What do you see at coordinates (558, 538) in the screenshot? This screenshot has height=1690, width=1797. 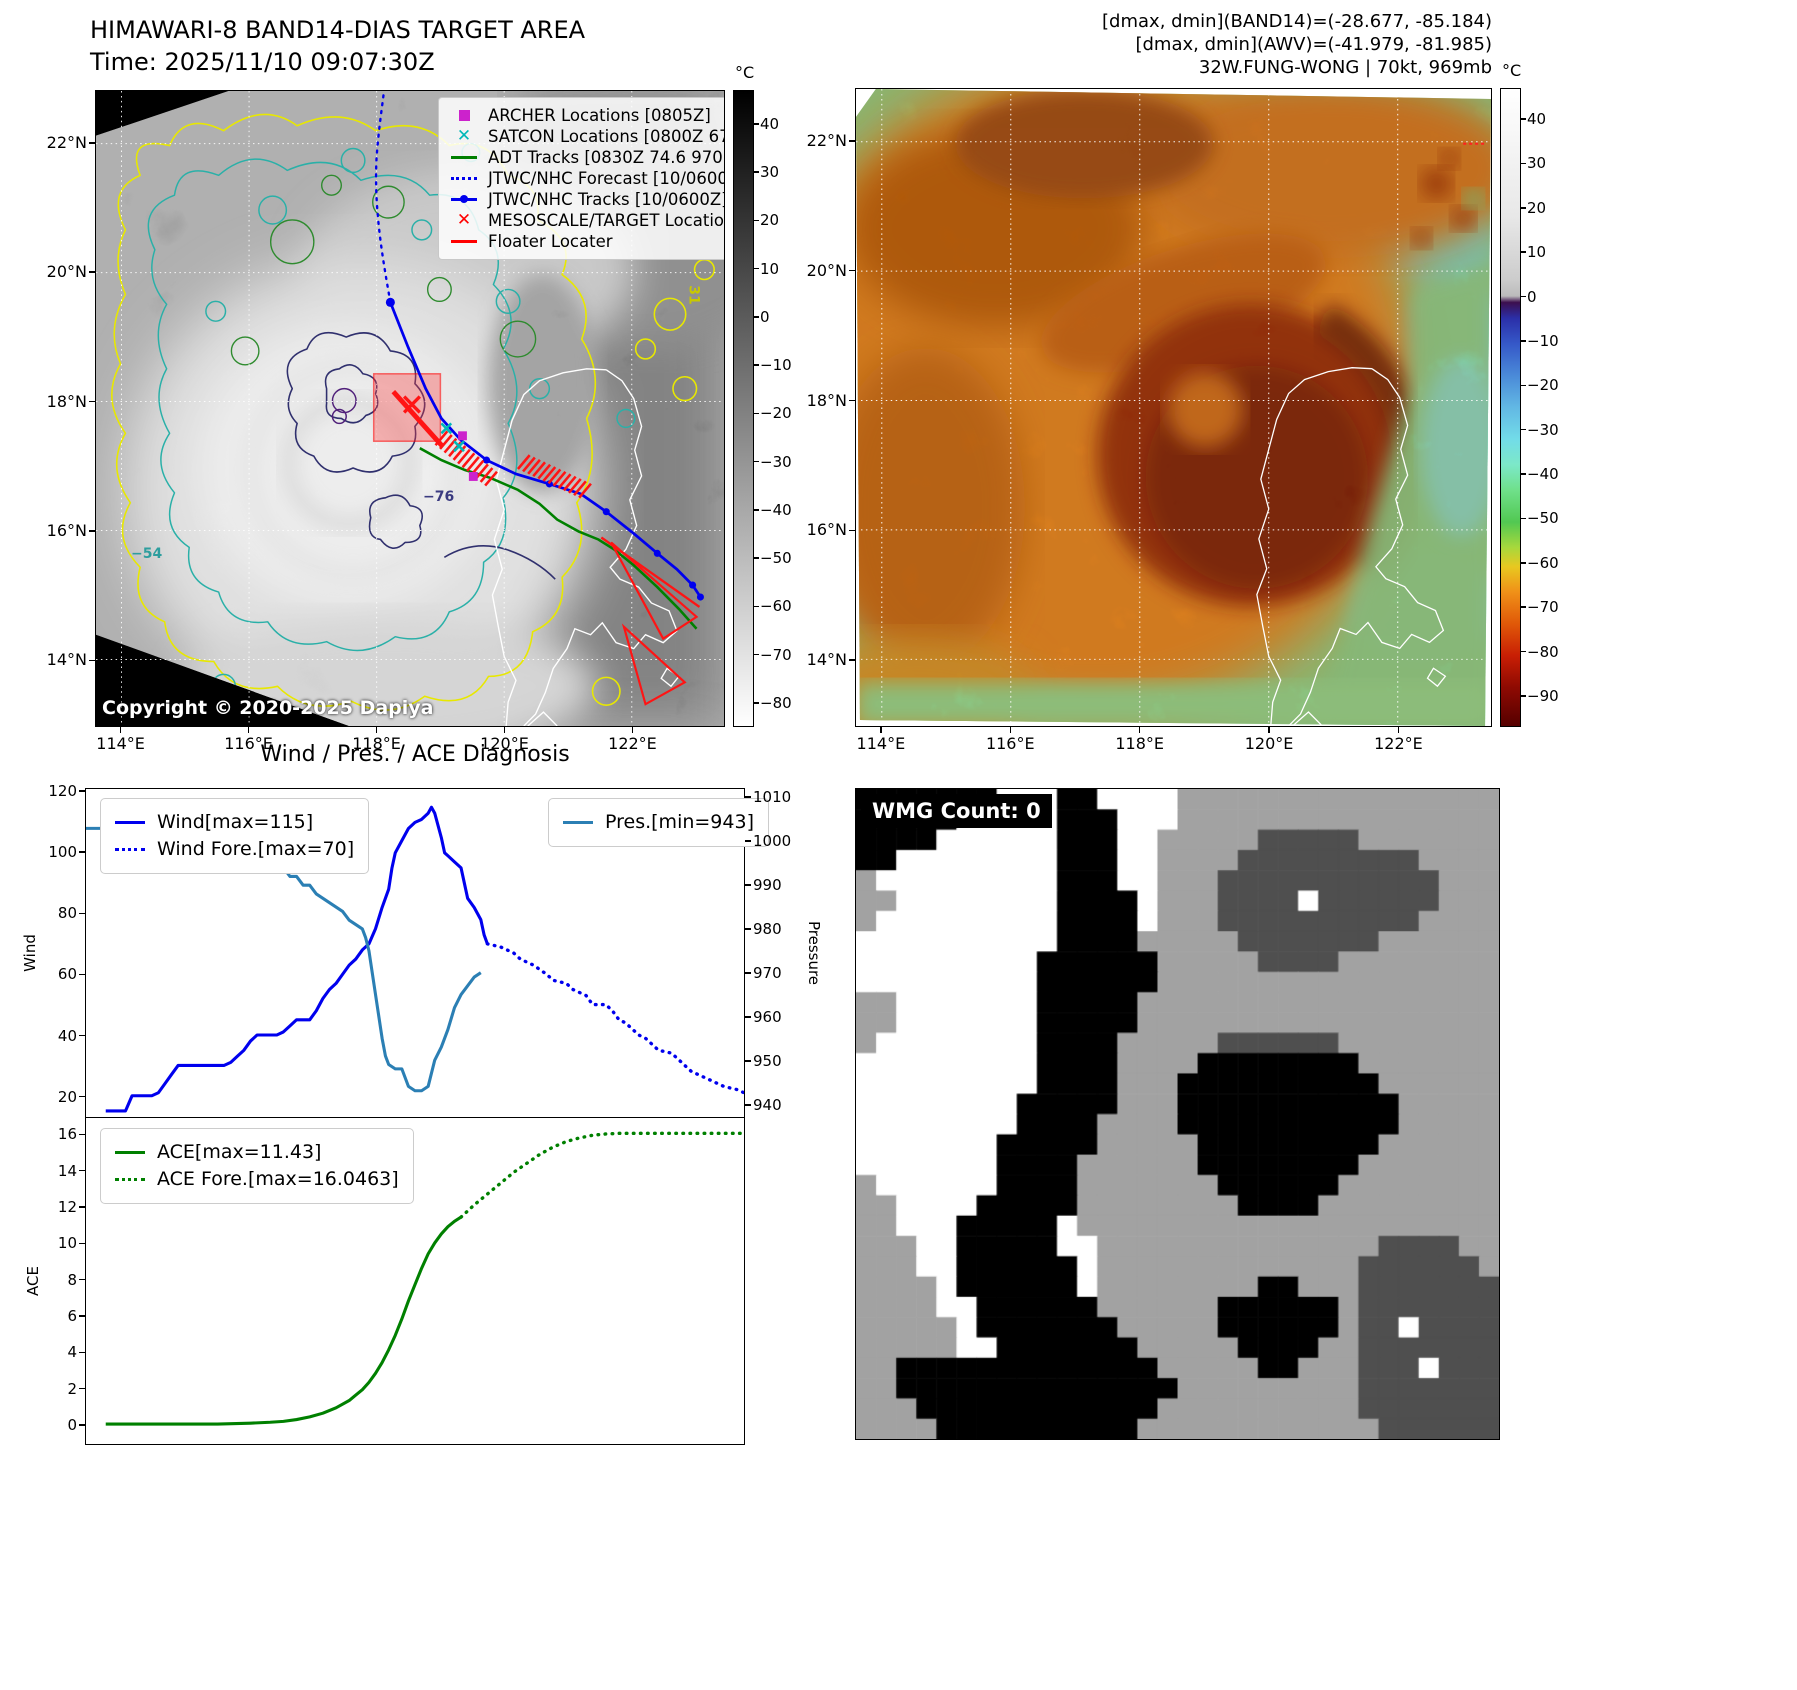 I see `adt-track-line` at bounding box center [558, 538].